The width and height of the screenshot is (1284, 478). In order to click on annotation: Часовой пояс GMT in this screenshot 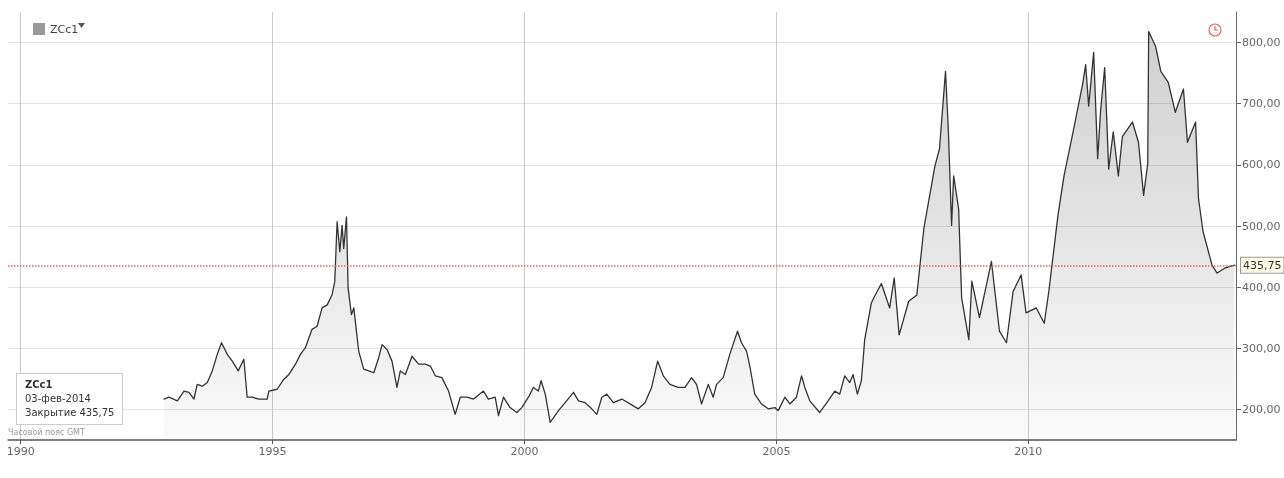, I will do `click(46, 432)`.